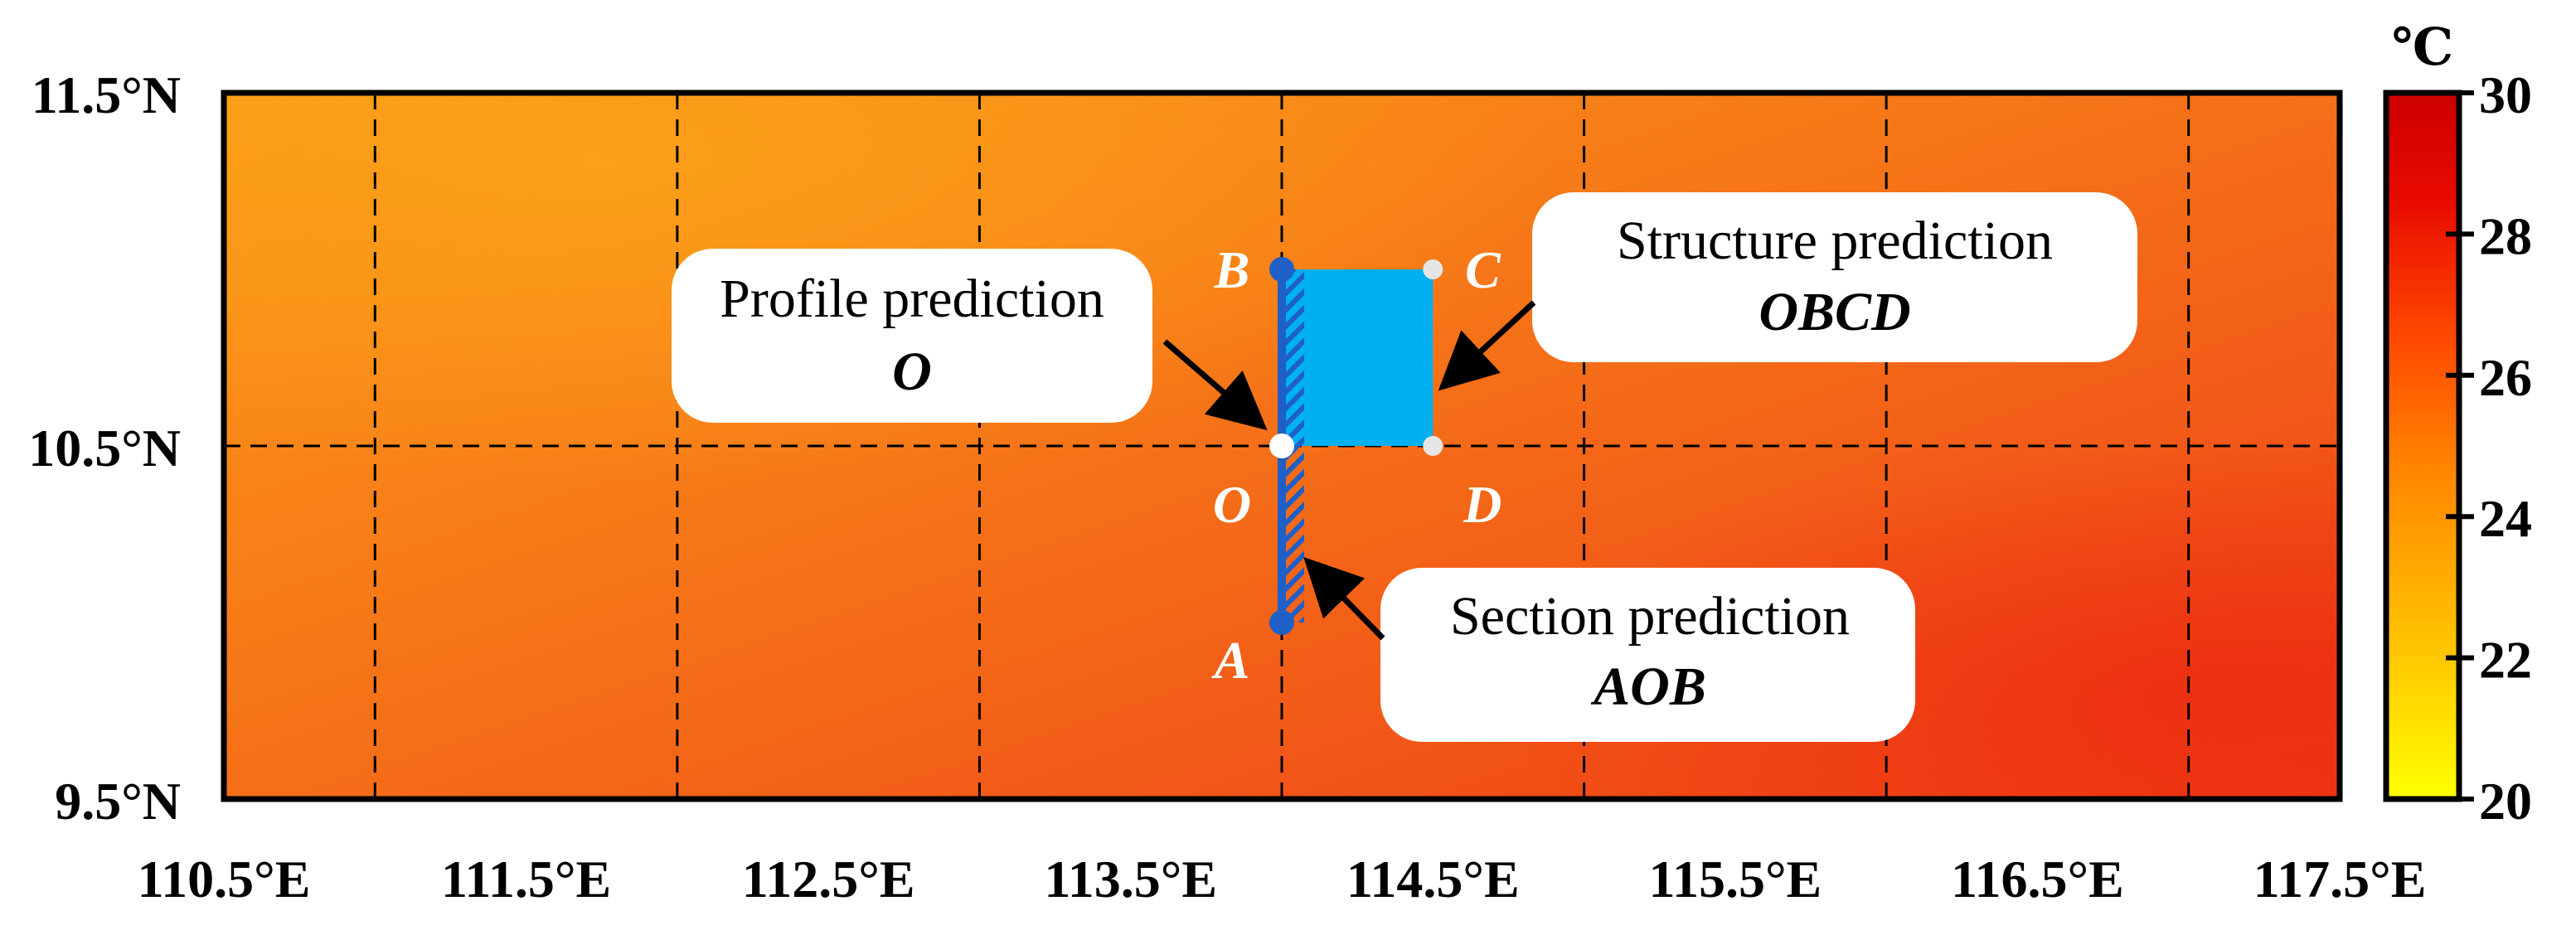 This screenshot has height=930, width=2576. Describe the element at coordinates (1130, 879) in the screenshot. I see `lon-tick-label: 113.5°E` at that location.